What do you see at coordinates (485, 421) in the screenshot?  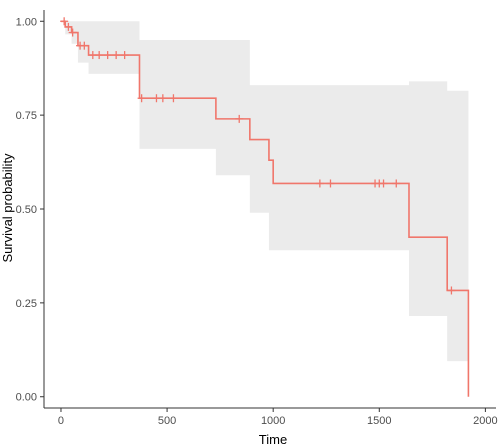 I see `x-tick-label: 2000` at bounding box center [485, 421].